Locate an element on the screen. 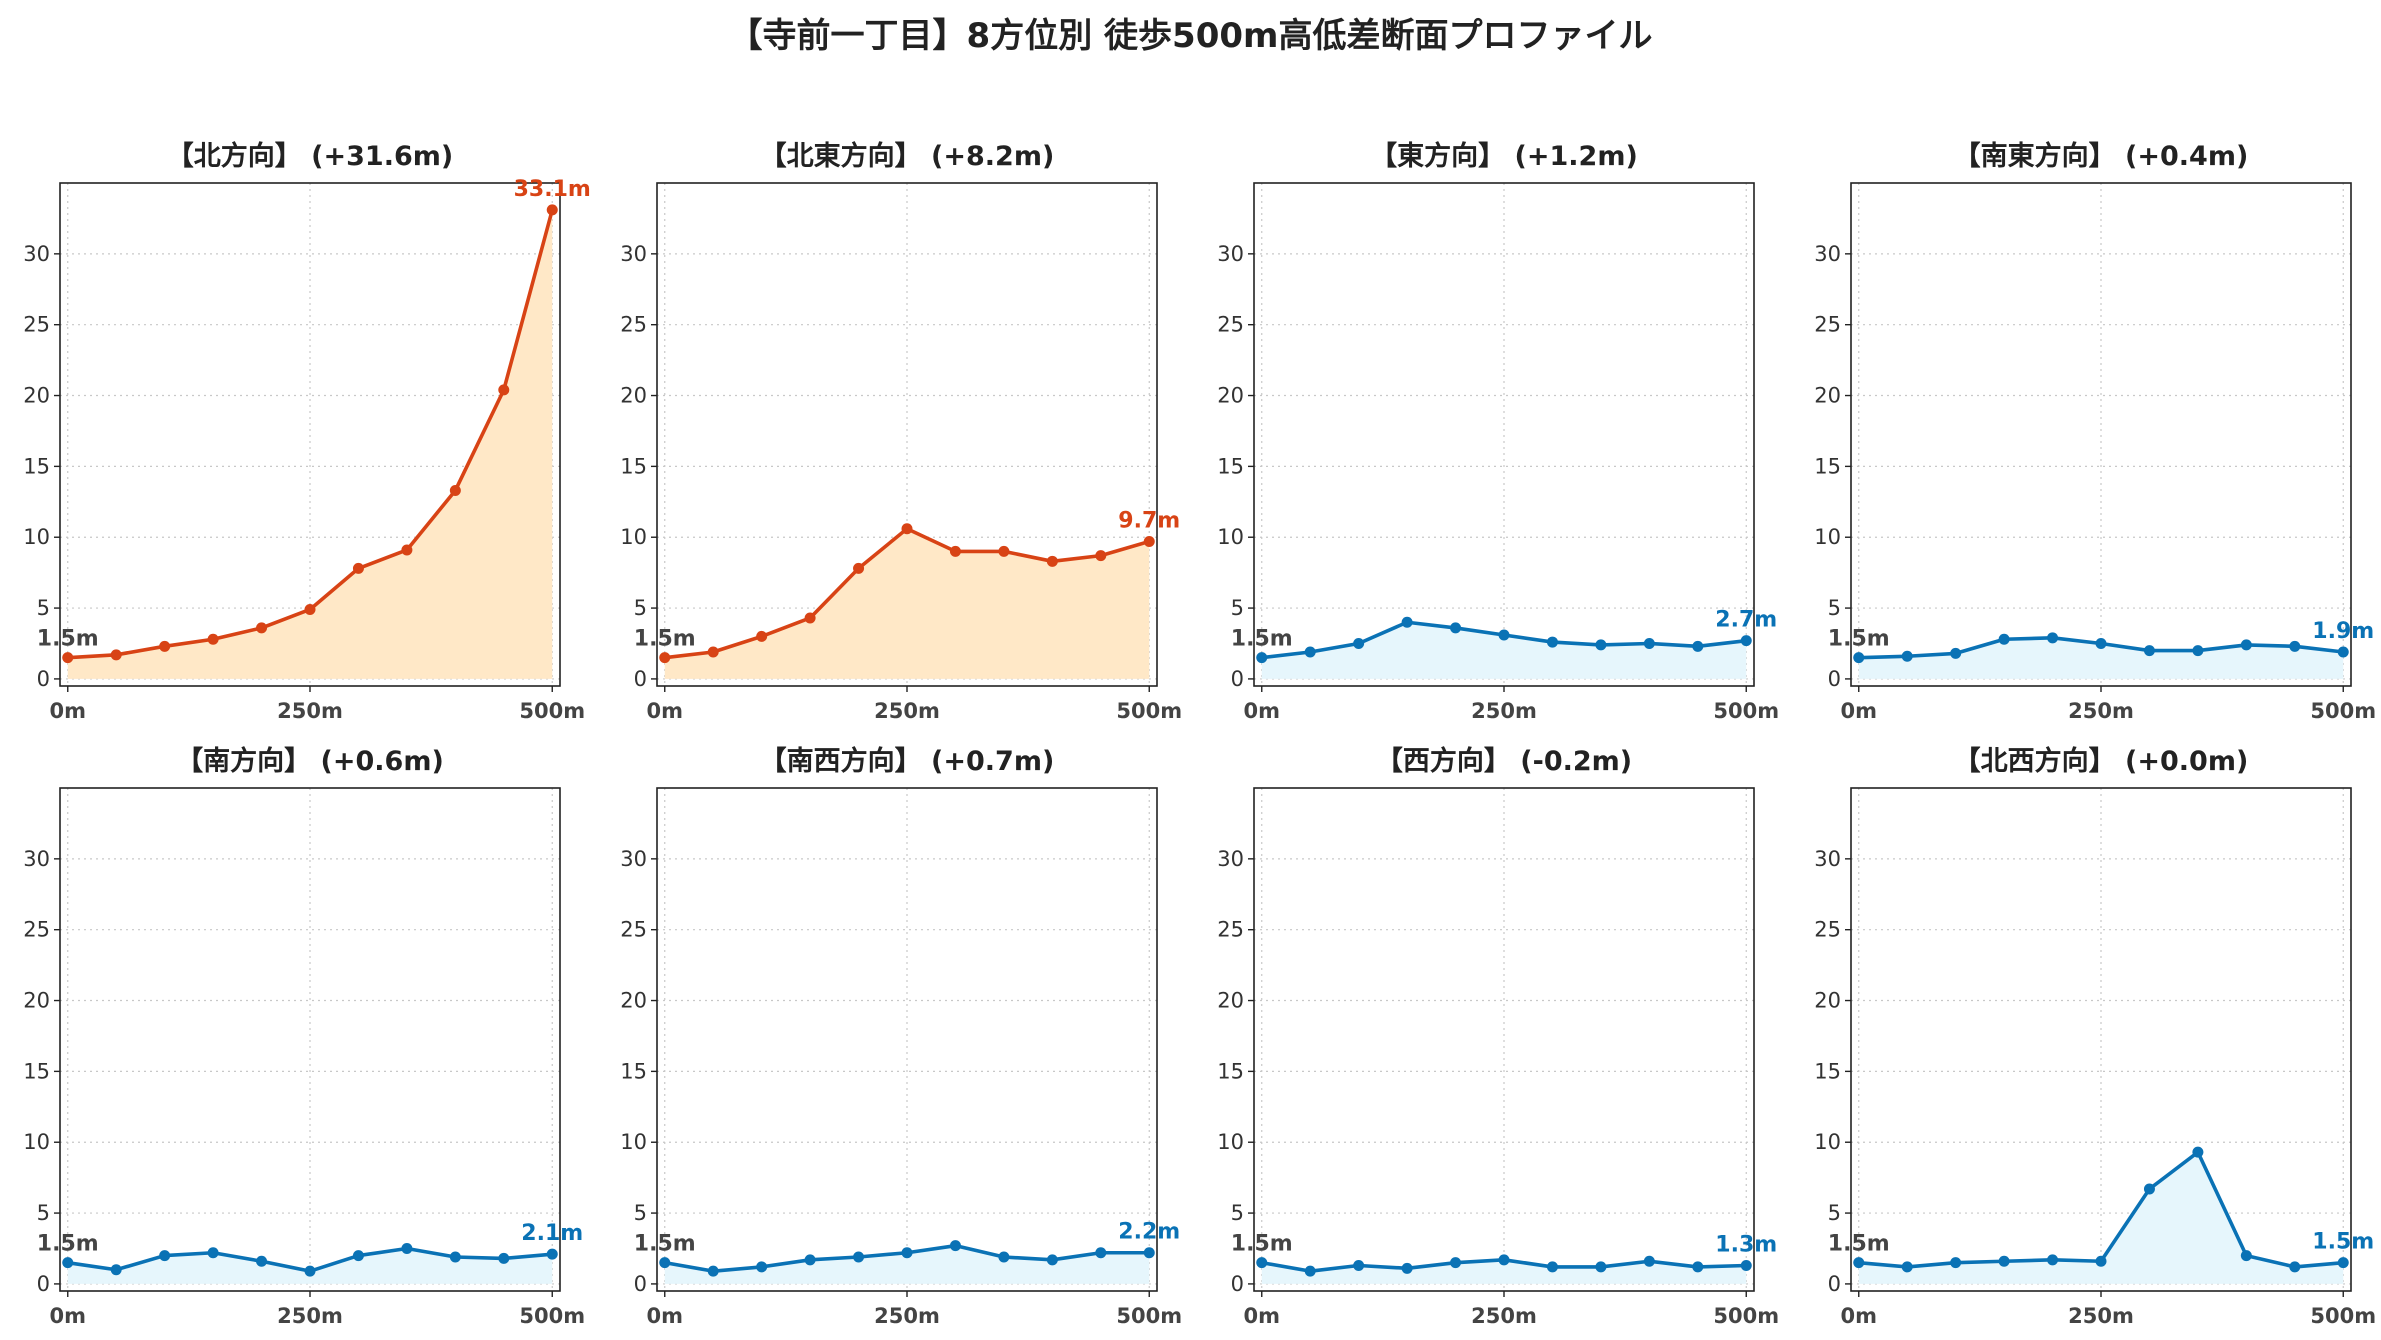  panel-title: 【南西方向】 (+0.7m) is located at coordinates (907, 761).